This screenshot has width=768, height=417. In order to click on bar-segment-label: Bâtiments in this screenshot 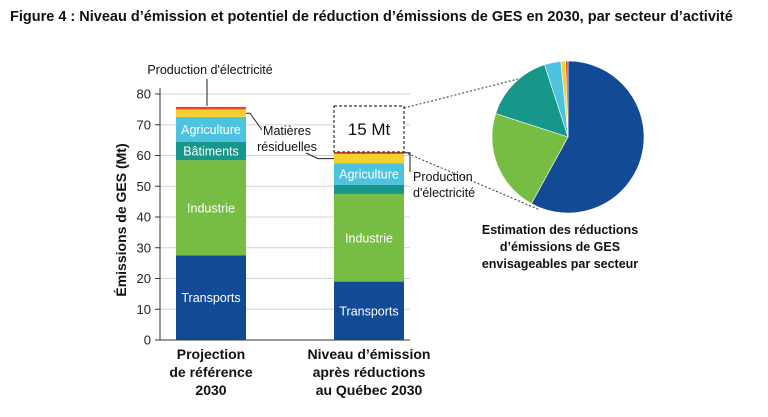, I will do `click(211, 151)`.